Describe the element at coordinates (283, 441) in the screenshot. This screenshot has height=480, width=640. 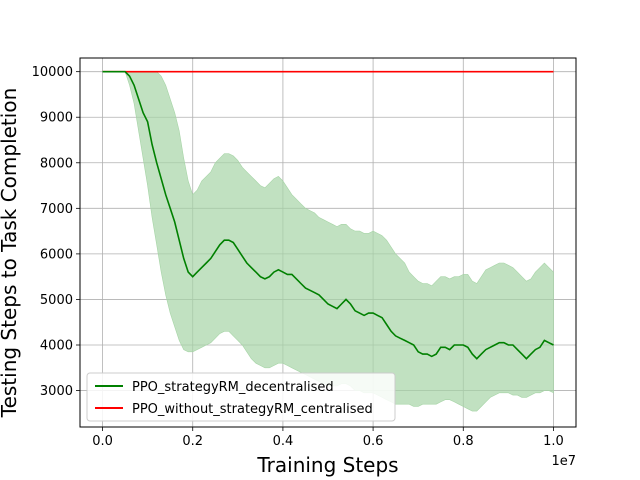
I see `x-tick-label: 0.4` at that location.